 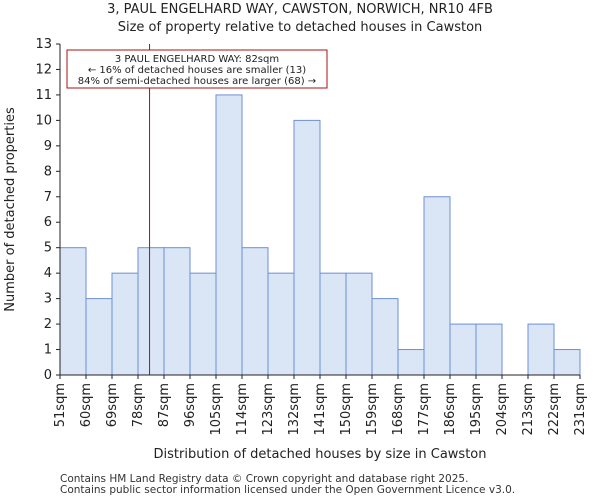 What do you see at coordinates (43, 69) in the screenshot?
I see `y-tick-label-12: 12` at bounding box center [43, 69].